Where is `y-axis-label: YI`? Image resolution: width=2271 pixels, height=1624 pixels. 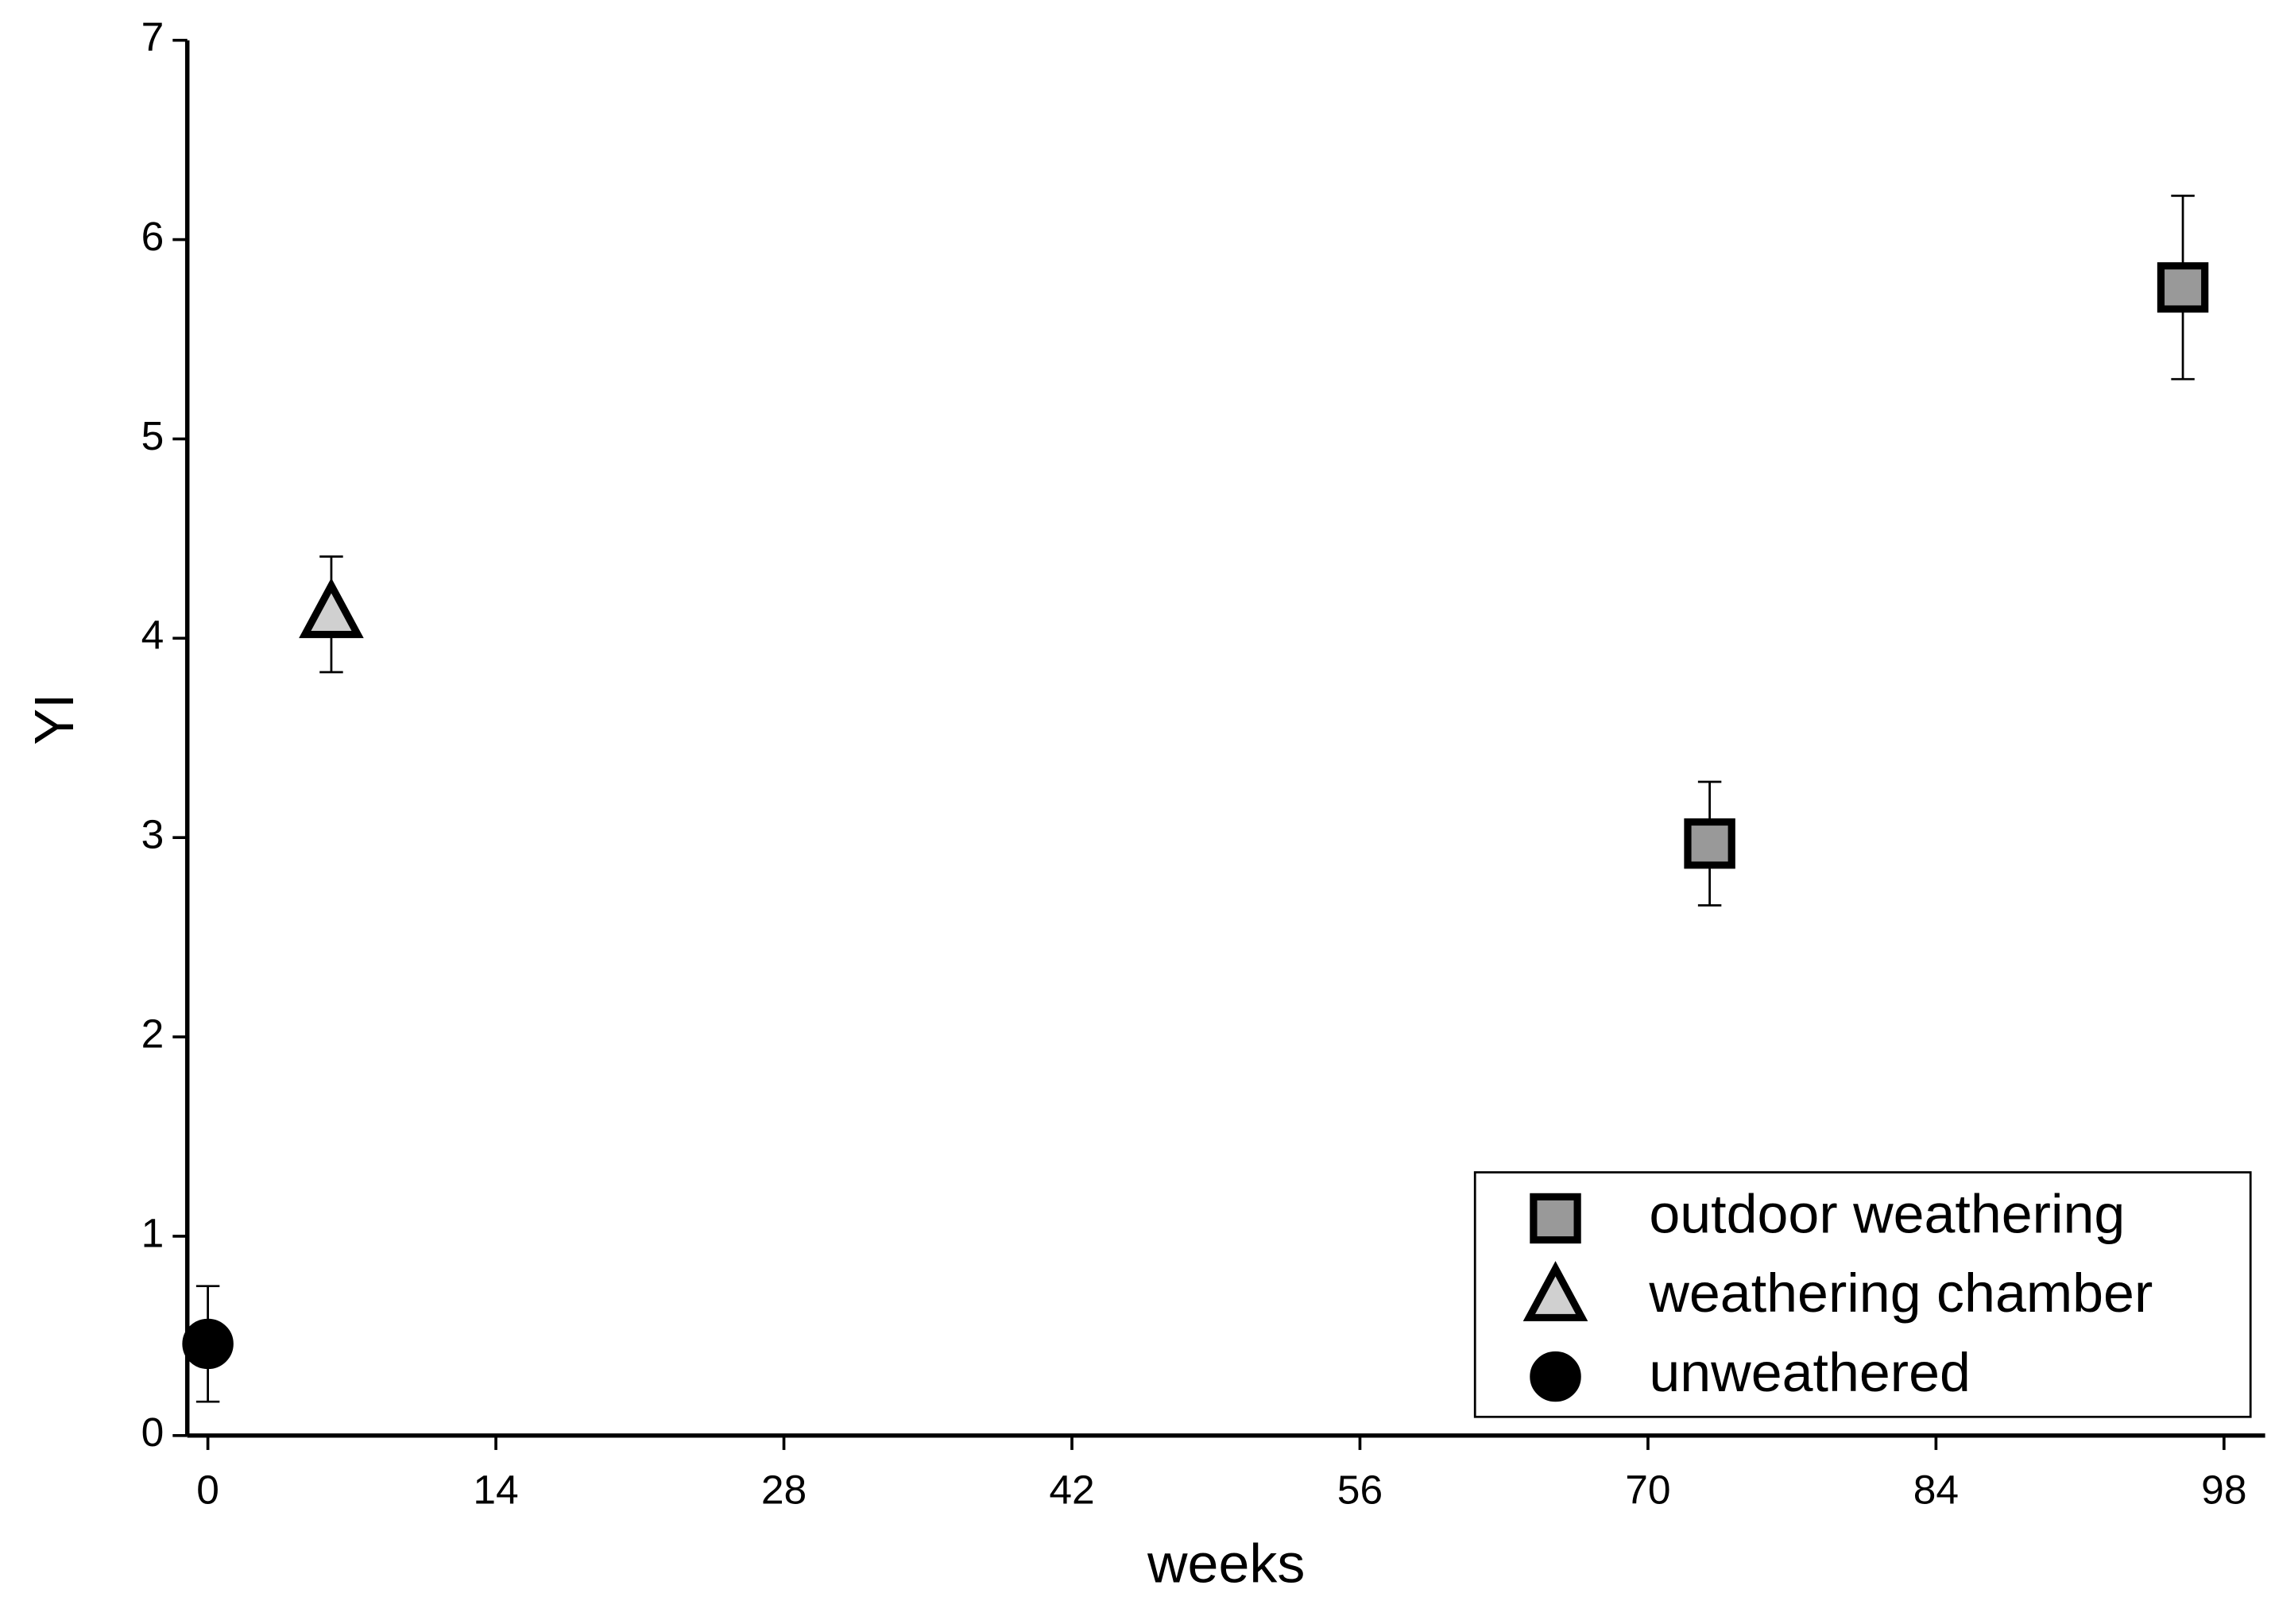 y-axis-label: YI is located at coordinates (54, 719).